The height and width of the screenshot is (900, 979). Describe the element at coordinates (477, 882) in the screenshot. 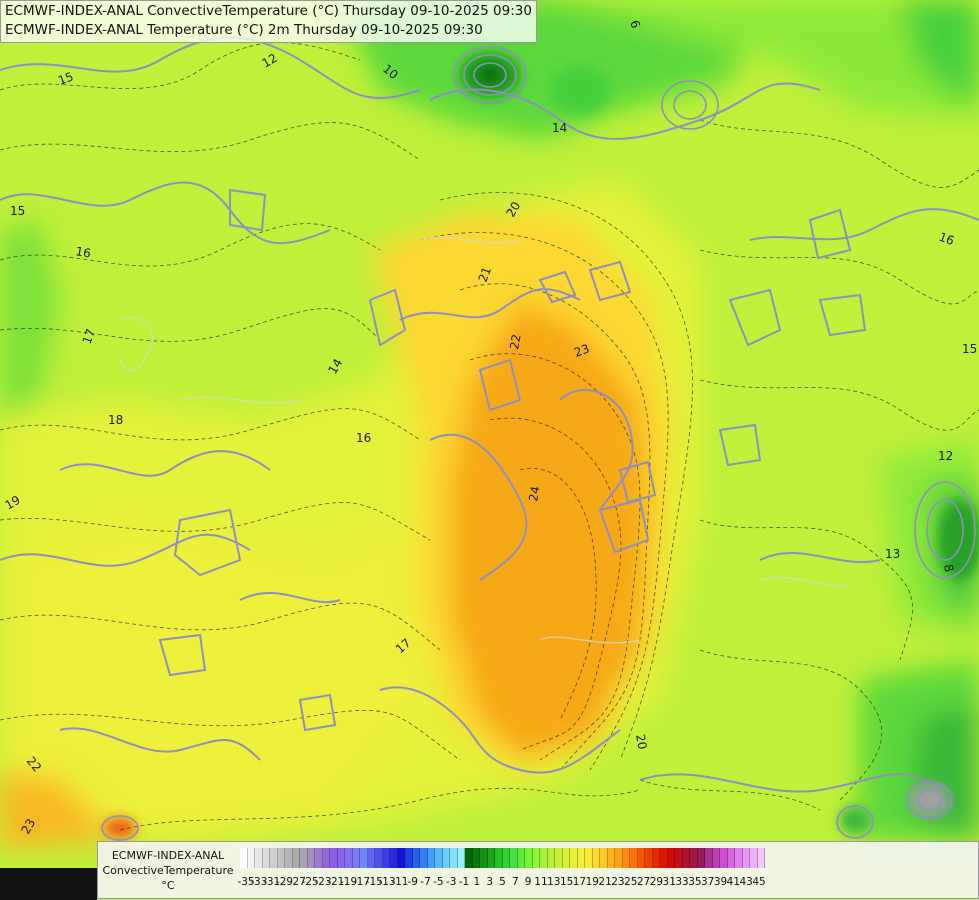

I see `legend-tick-label: 1` at that location.